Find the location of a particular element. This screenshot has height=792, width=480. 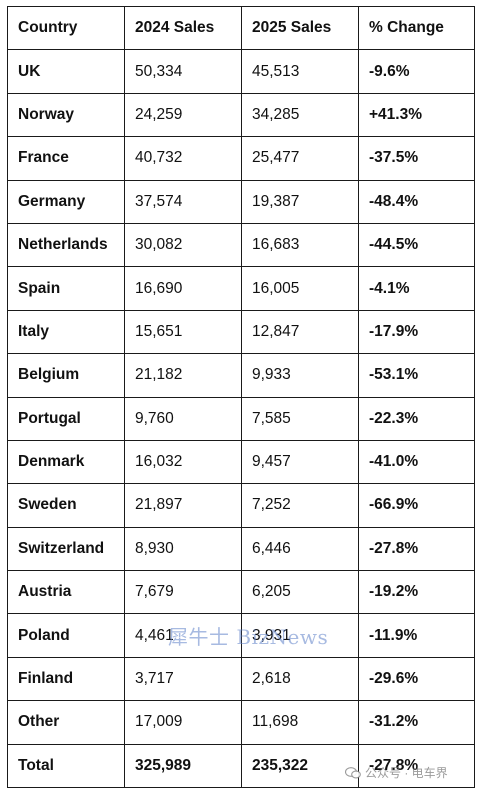

cell-2024-sales: 8,930 is located at coordinates (183, 549).